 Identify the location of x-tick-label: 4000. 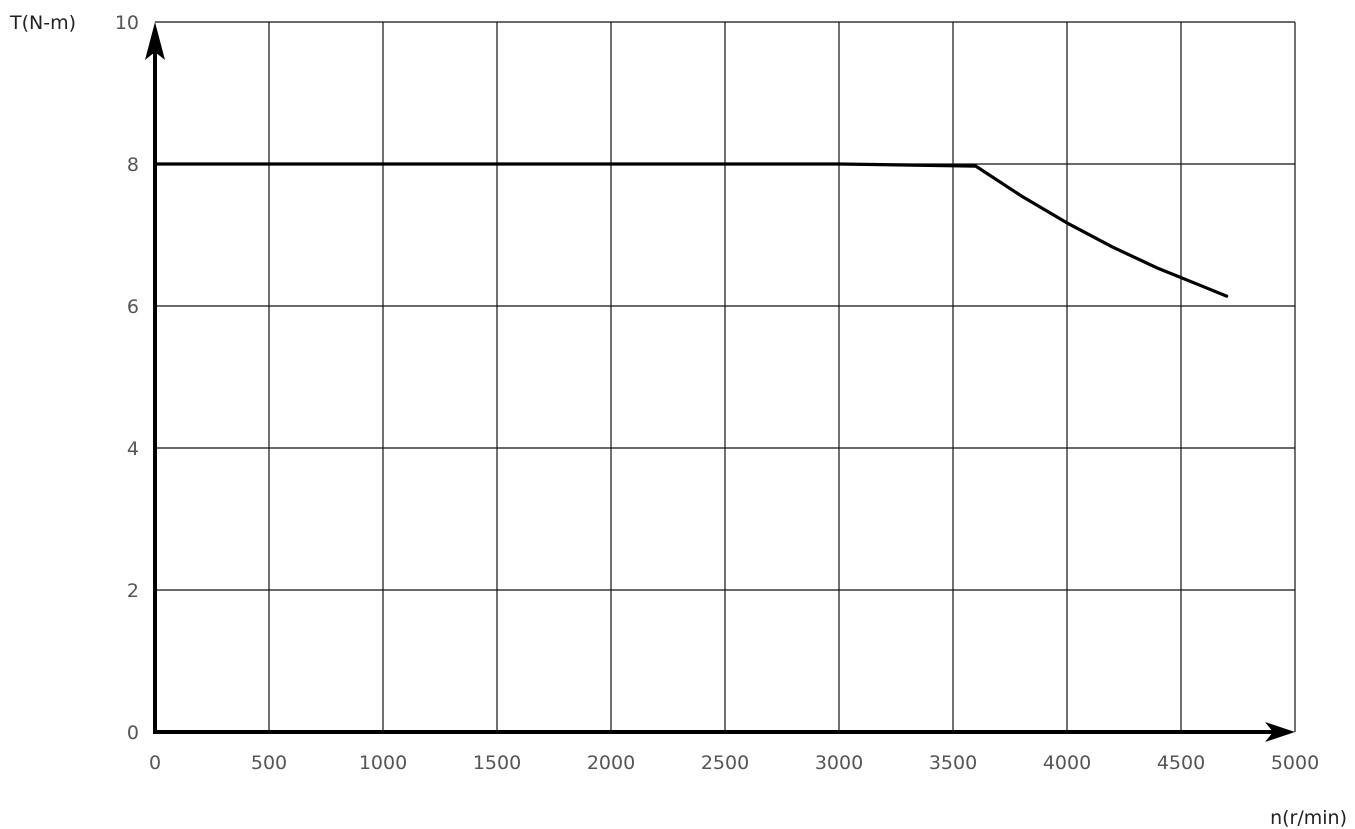
(1067, 763).